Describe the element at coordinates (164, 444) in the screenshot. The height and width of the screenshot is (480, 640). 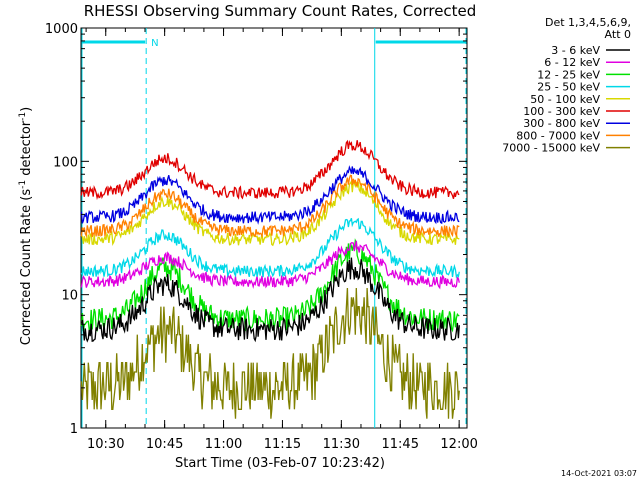
I see `x-tick-label: 10:45` at that location.